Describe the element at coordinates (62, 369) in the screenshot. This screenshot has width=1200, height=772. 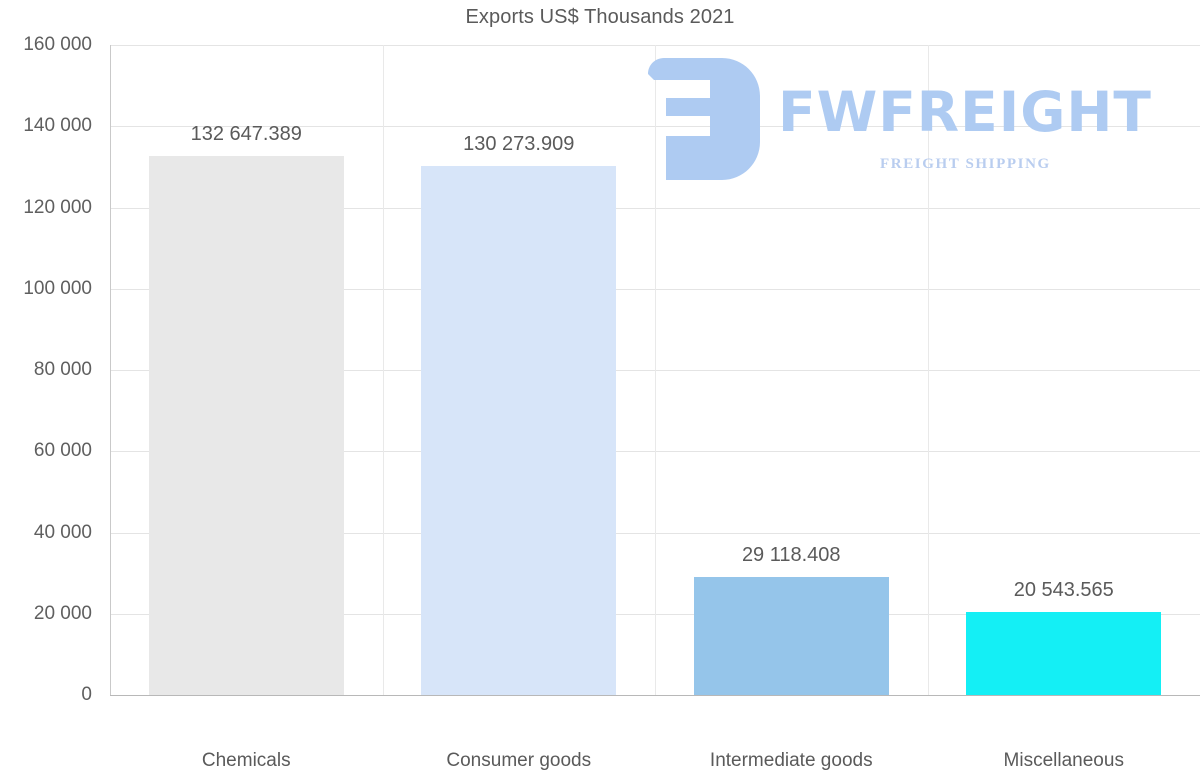
I see `y-axis-tick-label: 80 000` at that location.